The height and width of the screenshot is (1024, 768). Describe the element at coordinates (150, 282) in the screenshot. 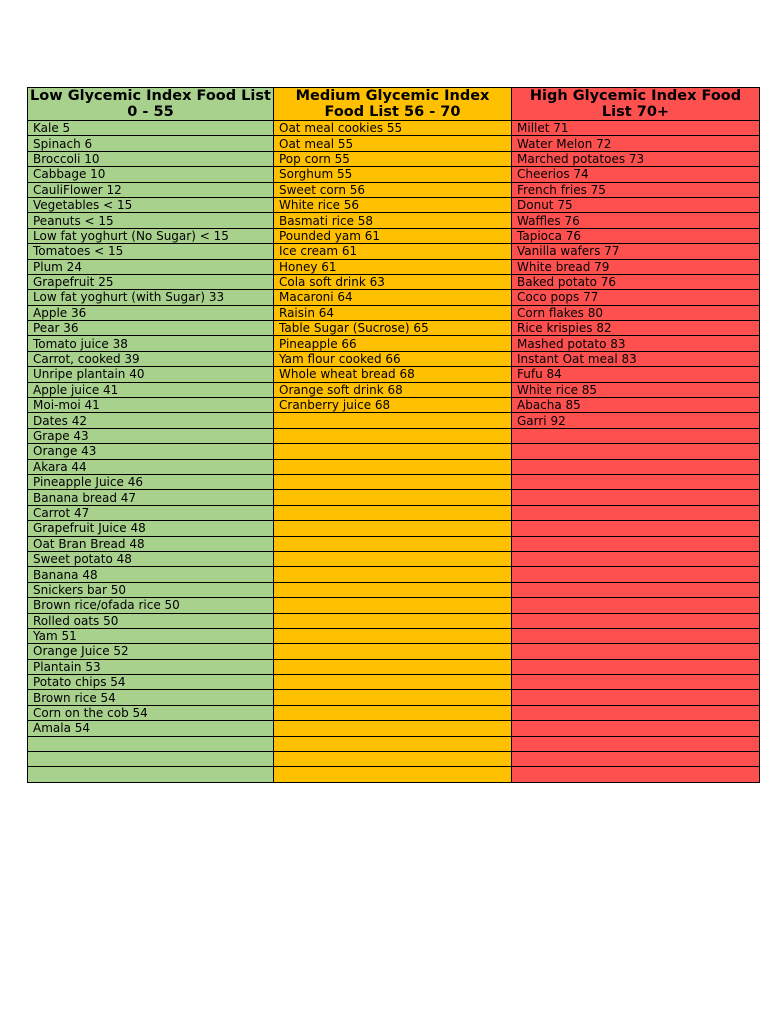

I see `low-gi-cell: Grapefruit 25` at that location.